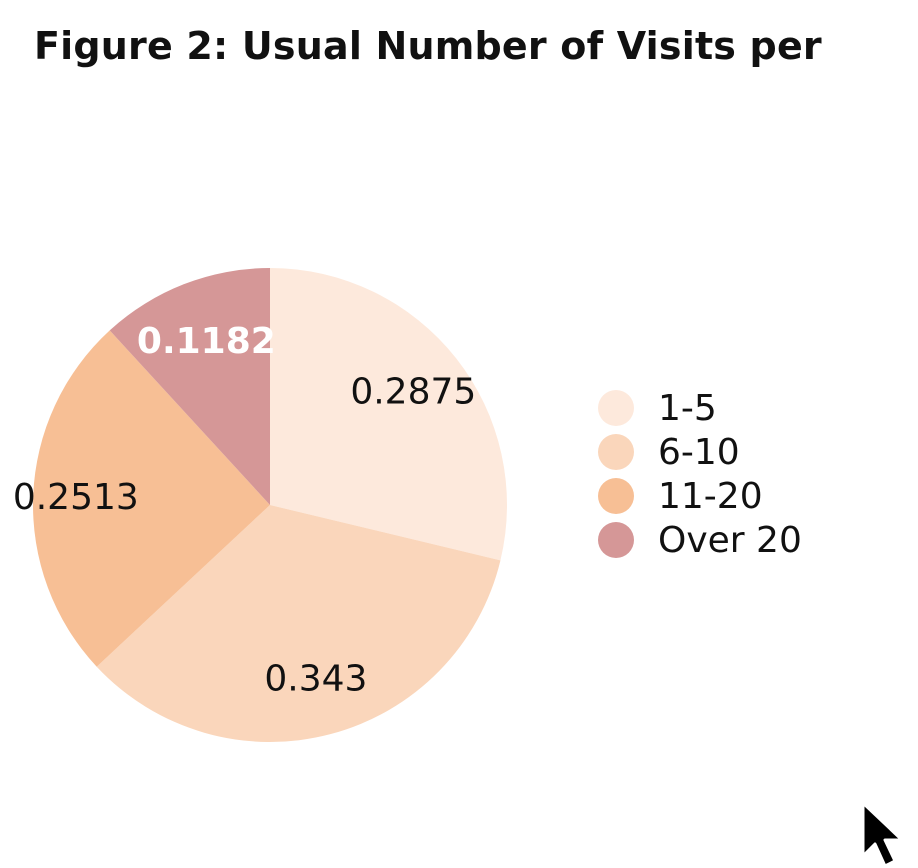 The width and height of the screenshot is (918, 868). I want to click on legend-label: 6-10, so click(699, 452).